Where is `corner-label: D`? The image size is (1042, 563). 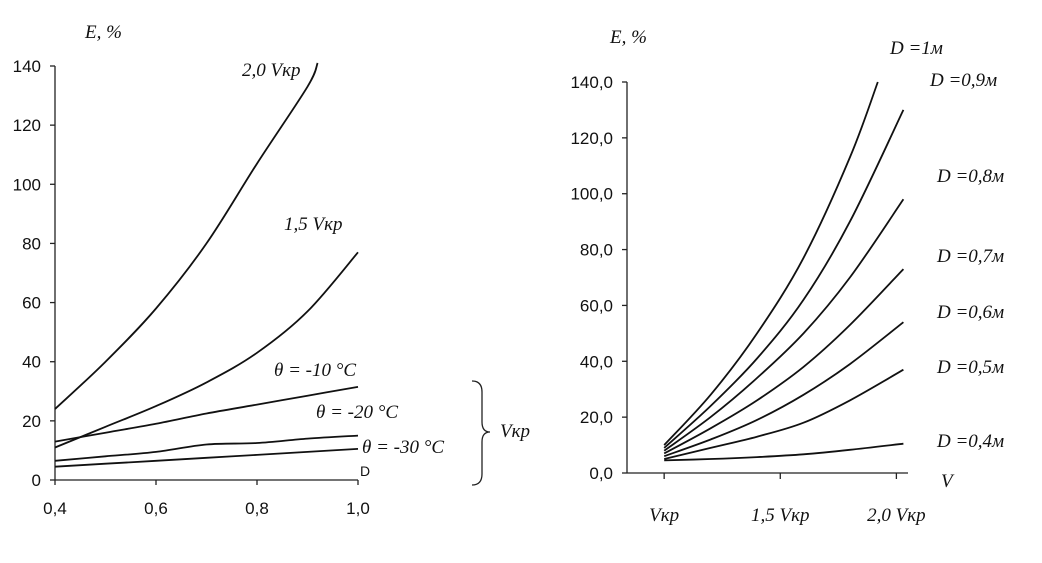
corner-label: D is located at coordinates (365, 471).